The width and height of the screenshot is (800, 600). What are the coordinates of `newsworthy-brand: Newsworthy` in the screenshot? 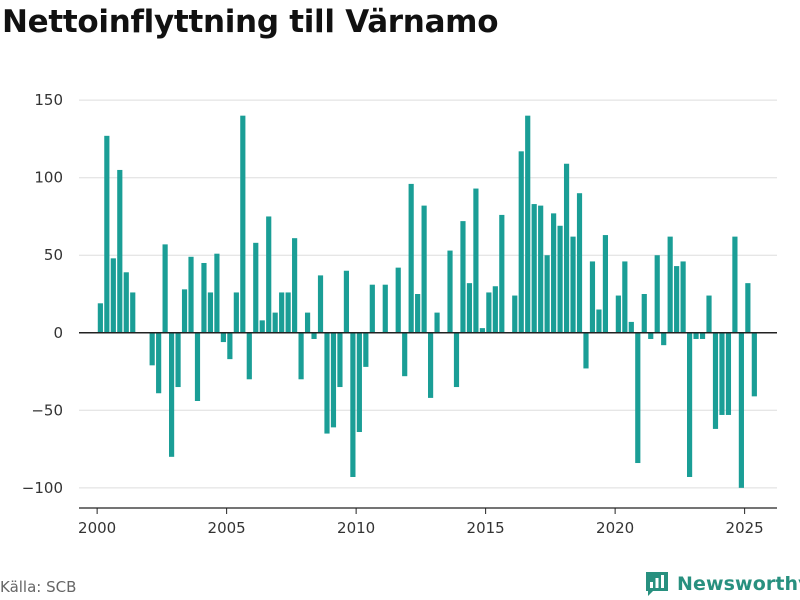 It's located at (722, 584).